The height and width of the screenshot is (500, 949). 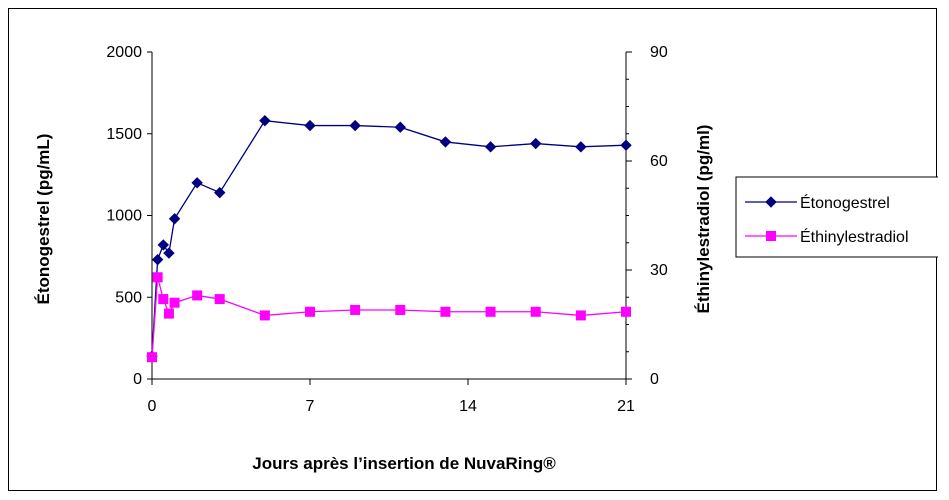 I want to click on legend-label-2: Éthinylestradiol, so click(x=854, y=236).